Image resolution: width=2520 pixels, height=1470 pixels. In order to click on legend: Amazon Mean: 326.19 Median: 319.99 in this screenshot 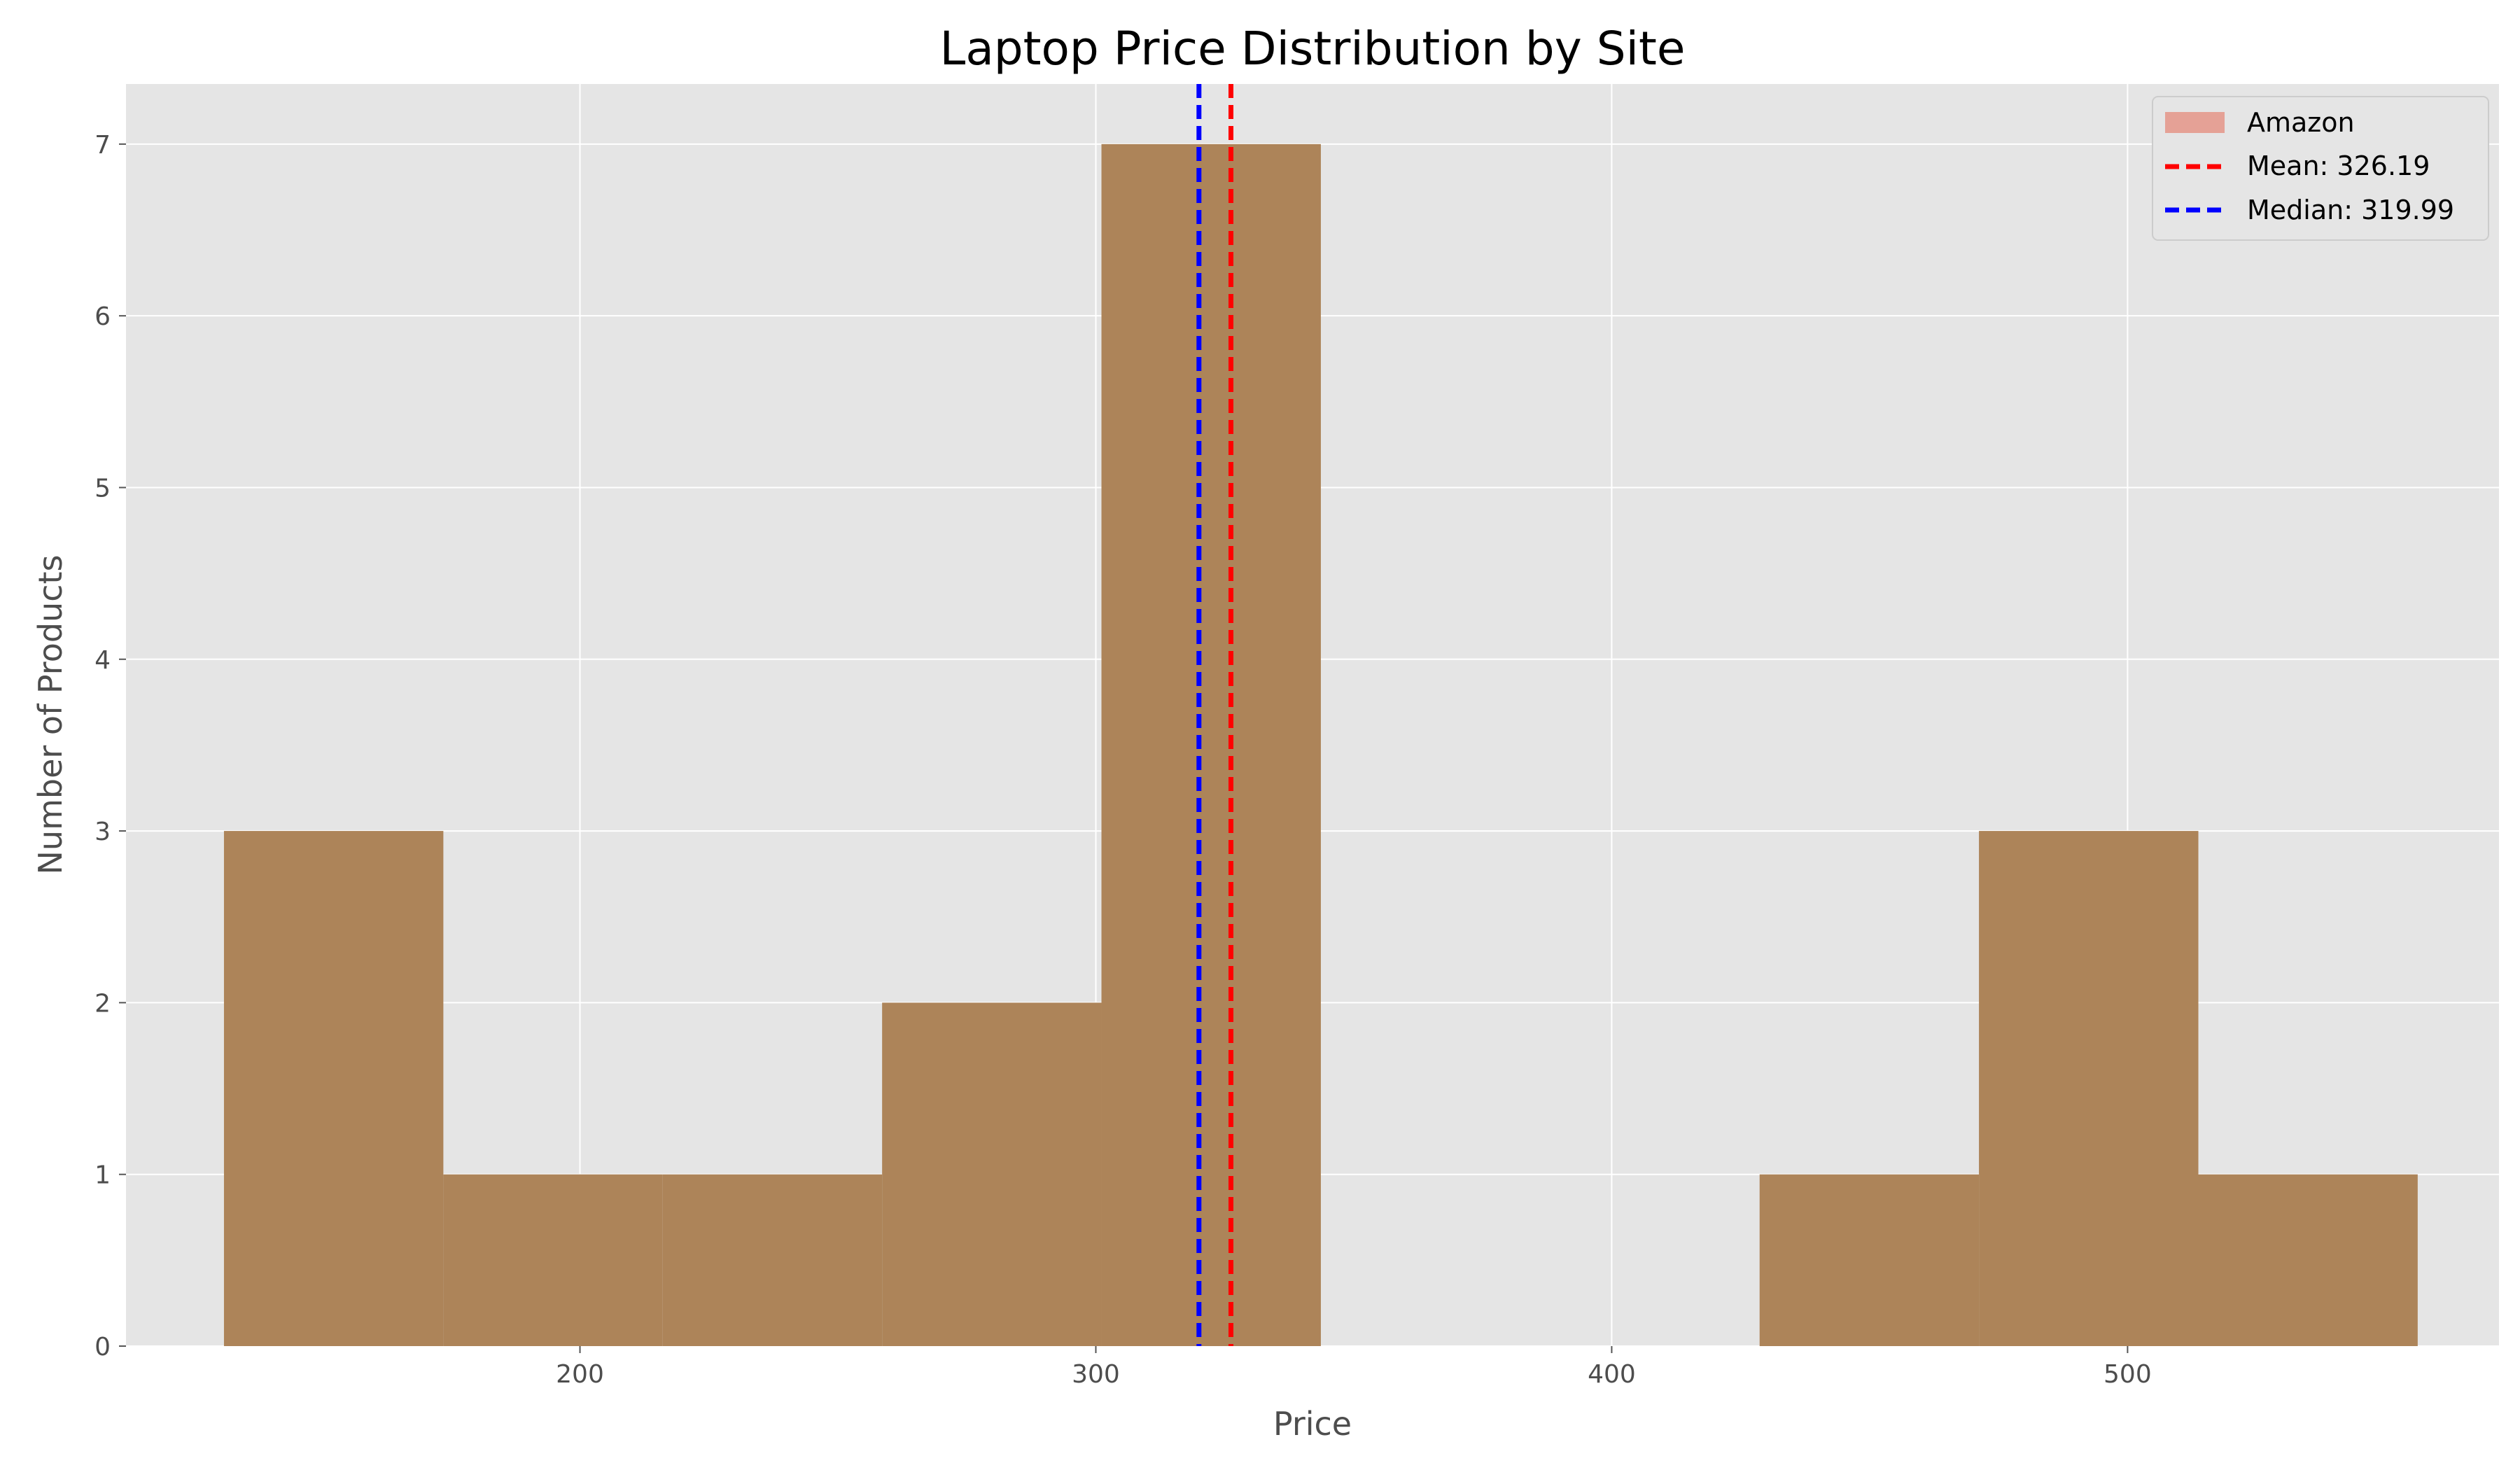, I will do `click(2320, 168)`.